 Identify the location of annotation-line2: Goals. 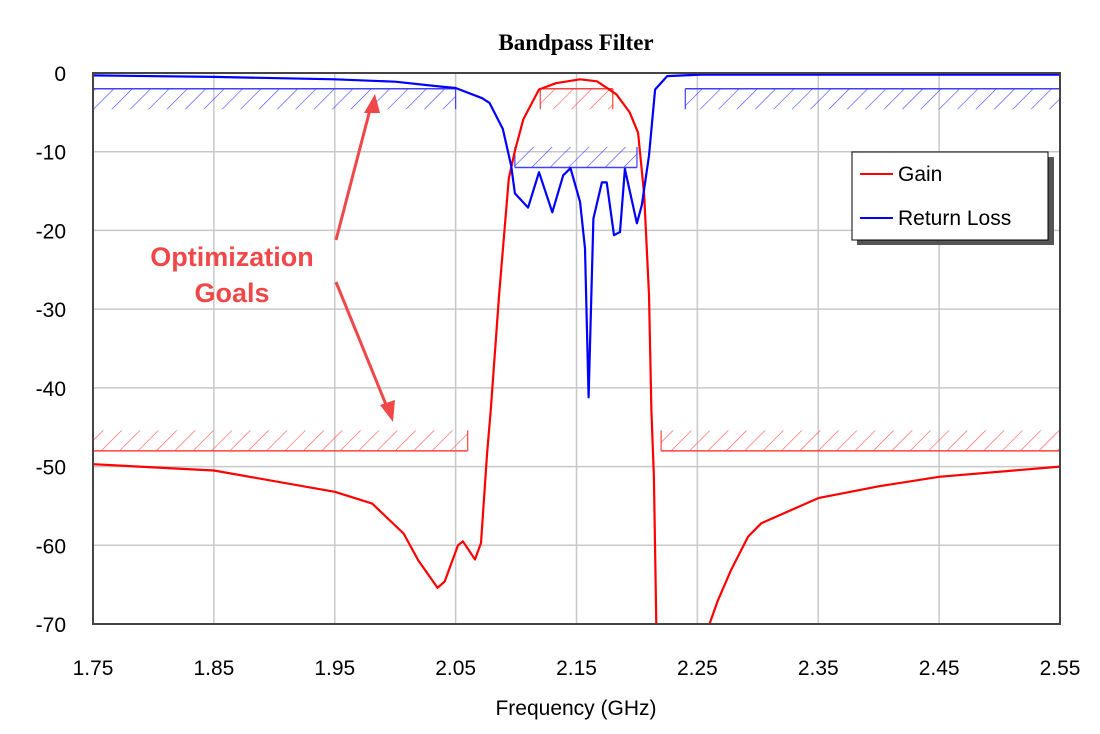
(231, 293).